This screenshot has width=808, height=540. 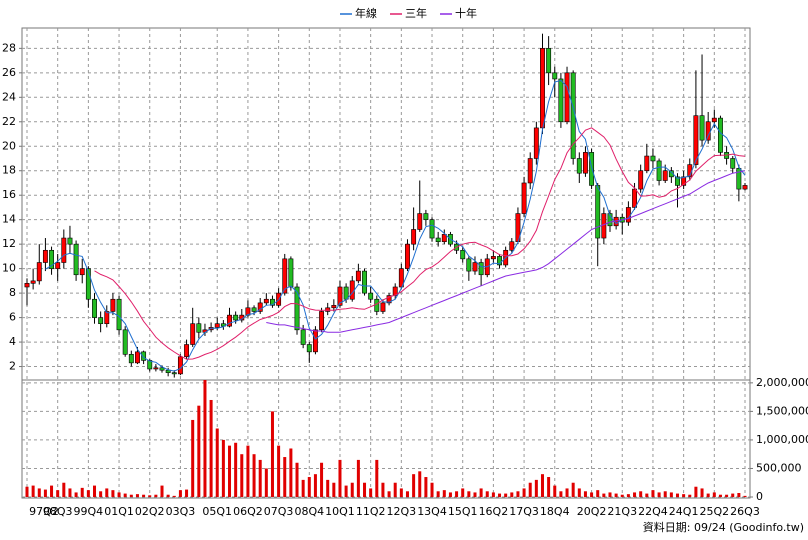 What do you see at coordinates (416, 13) in the screenshot?
I see `legend-label: 三年` at bounding box center [416, 13].